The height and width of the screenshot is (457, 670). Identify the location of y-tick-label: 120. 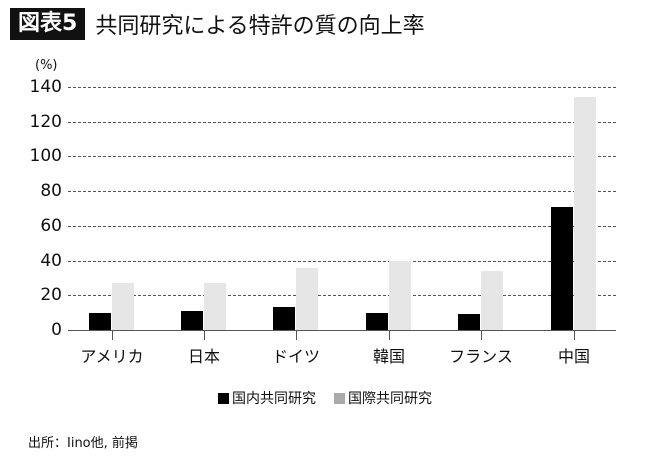
(45, 121).